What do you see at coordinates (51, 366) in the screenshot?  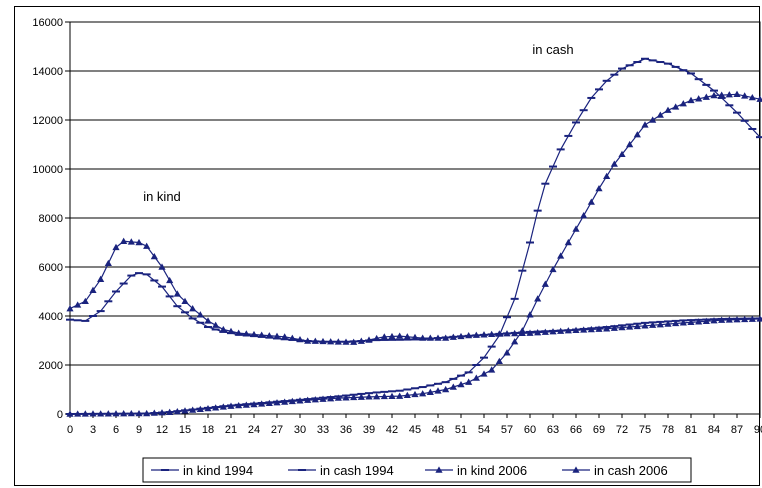 I see `y-tick-label: 2000` at bounding box center [51, 366].